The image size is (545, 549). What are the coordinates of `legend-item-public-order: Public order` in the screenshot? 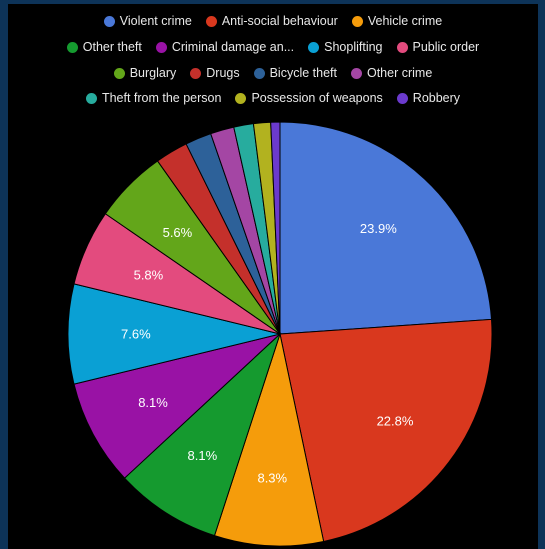 It's located at (438, 47).